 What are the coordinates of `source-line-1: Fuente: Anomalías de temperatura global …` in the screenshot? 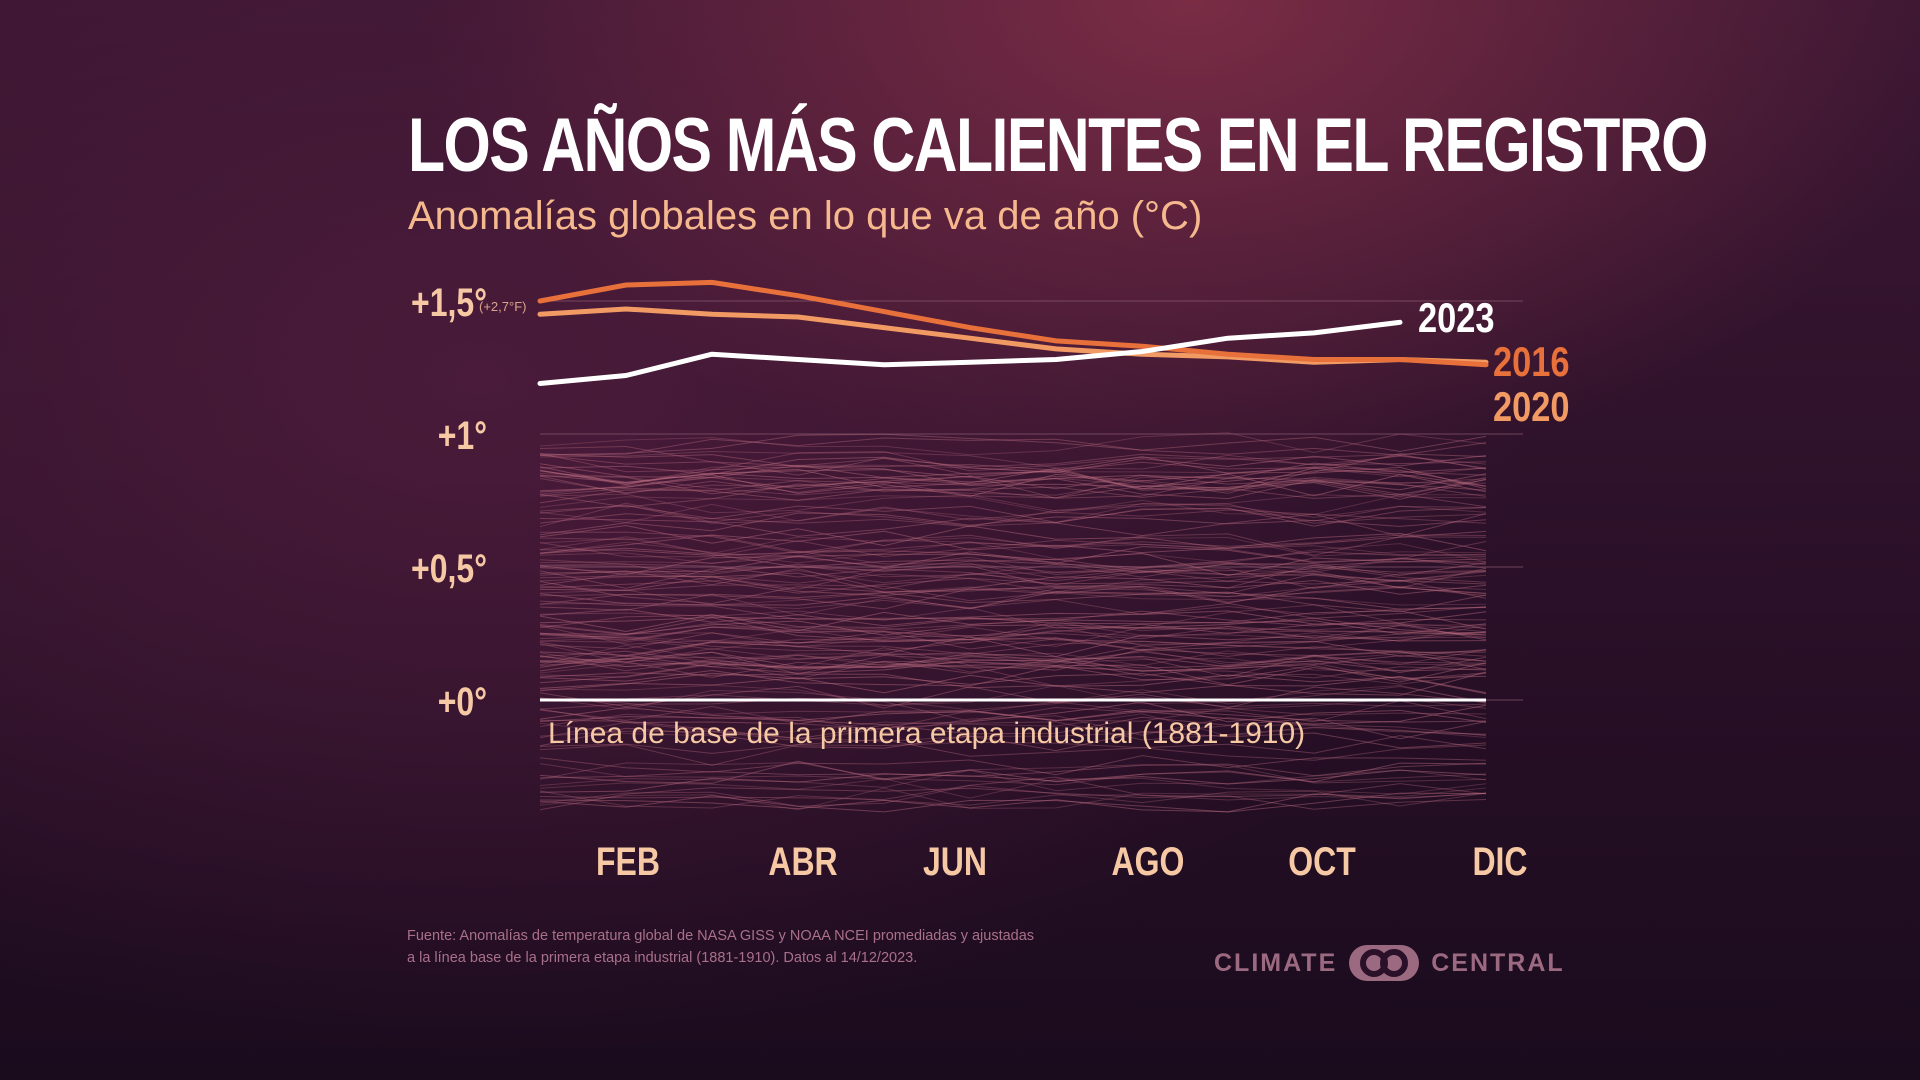 It's located at (721, 936).